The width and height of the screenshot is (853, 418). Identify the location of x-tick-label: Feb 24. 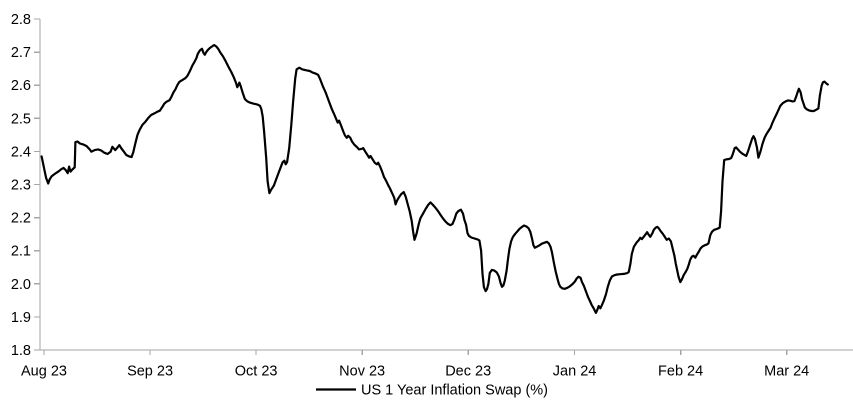
(680, 372).